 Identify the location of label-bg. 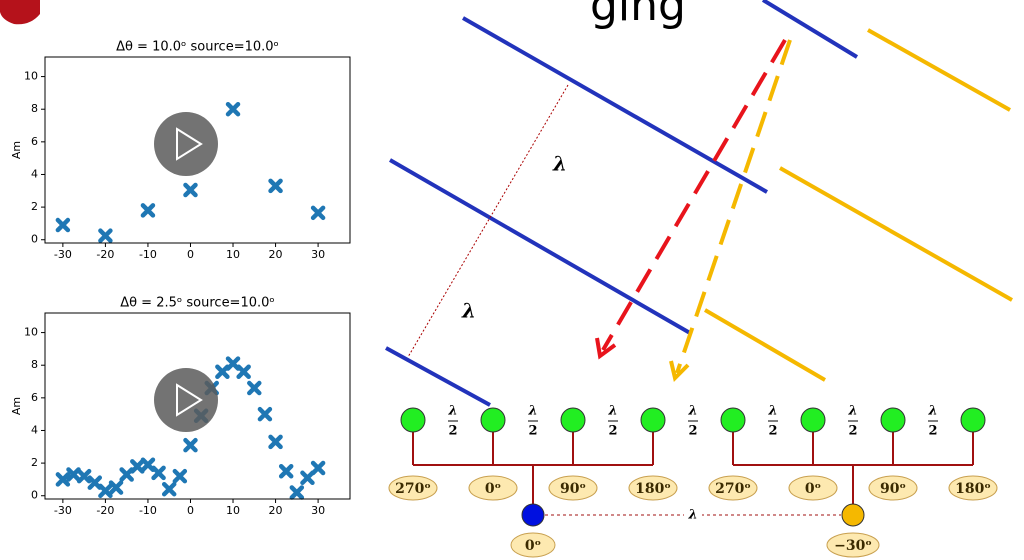
(693, 515).